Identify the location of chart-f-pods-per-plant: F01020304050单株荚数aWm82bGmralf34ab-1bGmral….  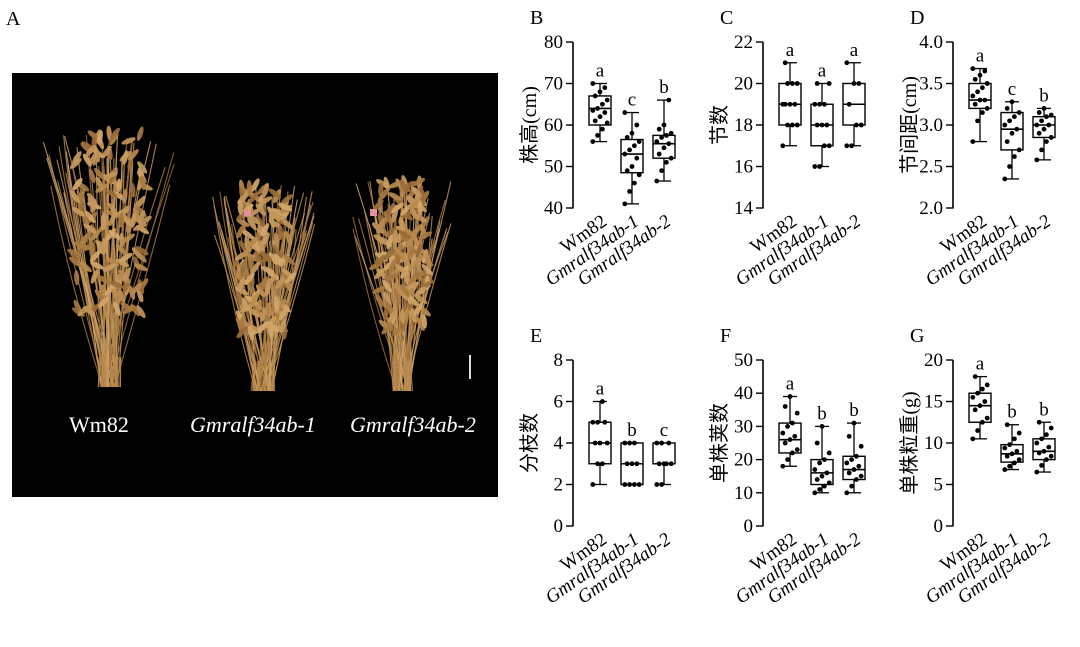
(787, 466).